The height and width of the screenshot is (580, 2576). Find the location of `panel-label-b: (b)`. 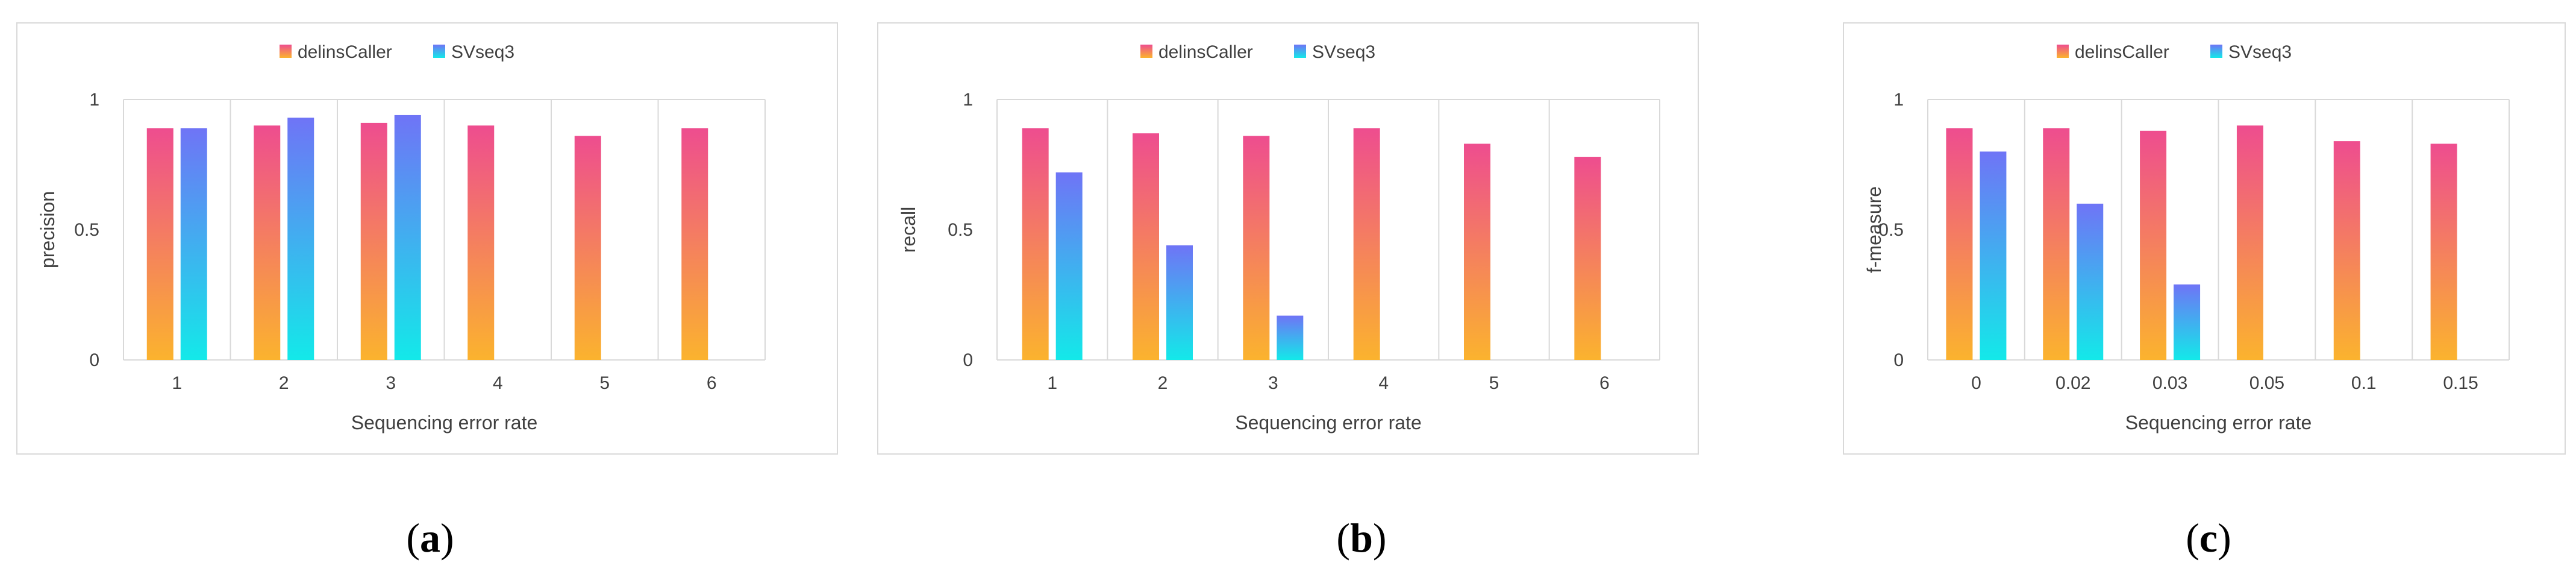

panel-label-b: (b) is located at coordinates (1361, 538).